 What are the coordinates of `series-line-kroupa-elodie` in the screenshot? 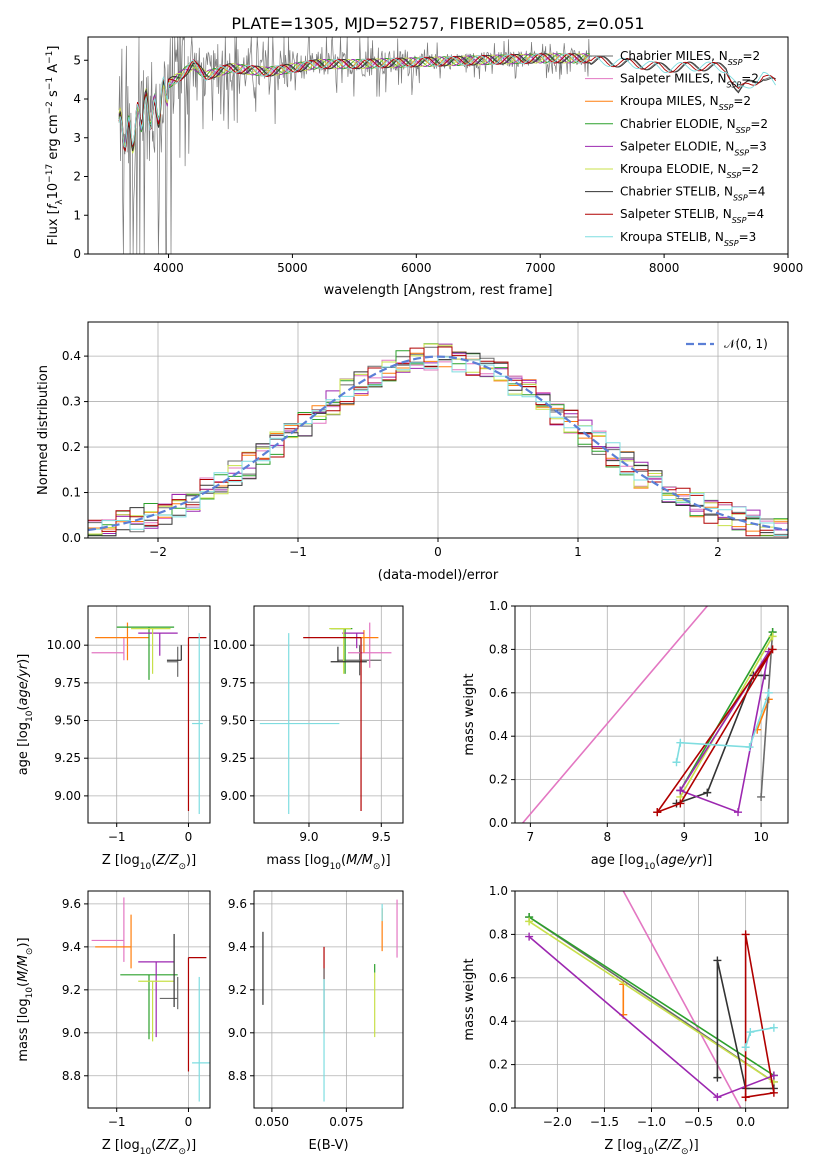 It's located at (651, 1001).